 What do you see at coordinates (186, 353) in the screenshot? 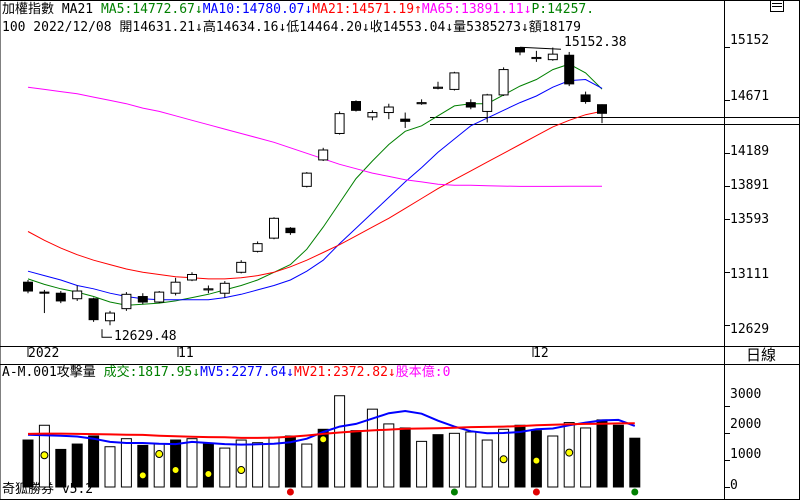
I see `date-label-month-11: 11` at bounding box center [186, 353].